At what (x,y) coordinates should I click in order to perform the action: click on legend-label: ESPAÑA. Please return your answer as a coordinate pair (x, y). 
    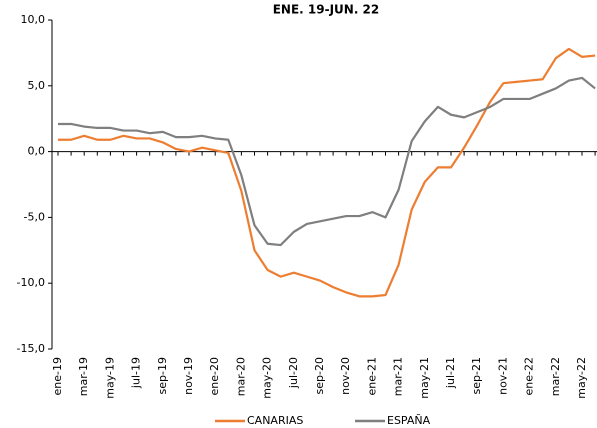
    Looking at the image, I should click on (409, 420).